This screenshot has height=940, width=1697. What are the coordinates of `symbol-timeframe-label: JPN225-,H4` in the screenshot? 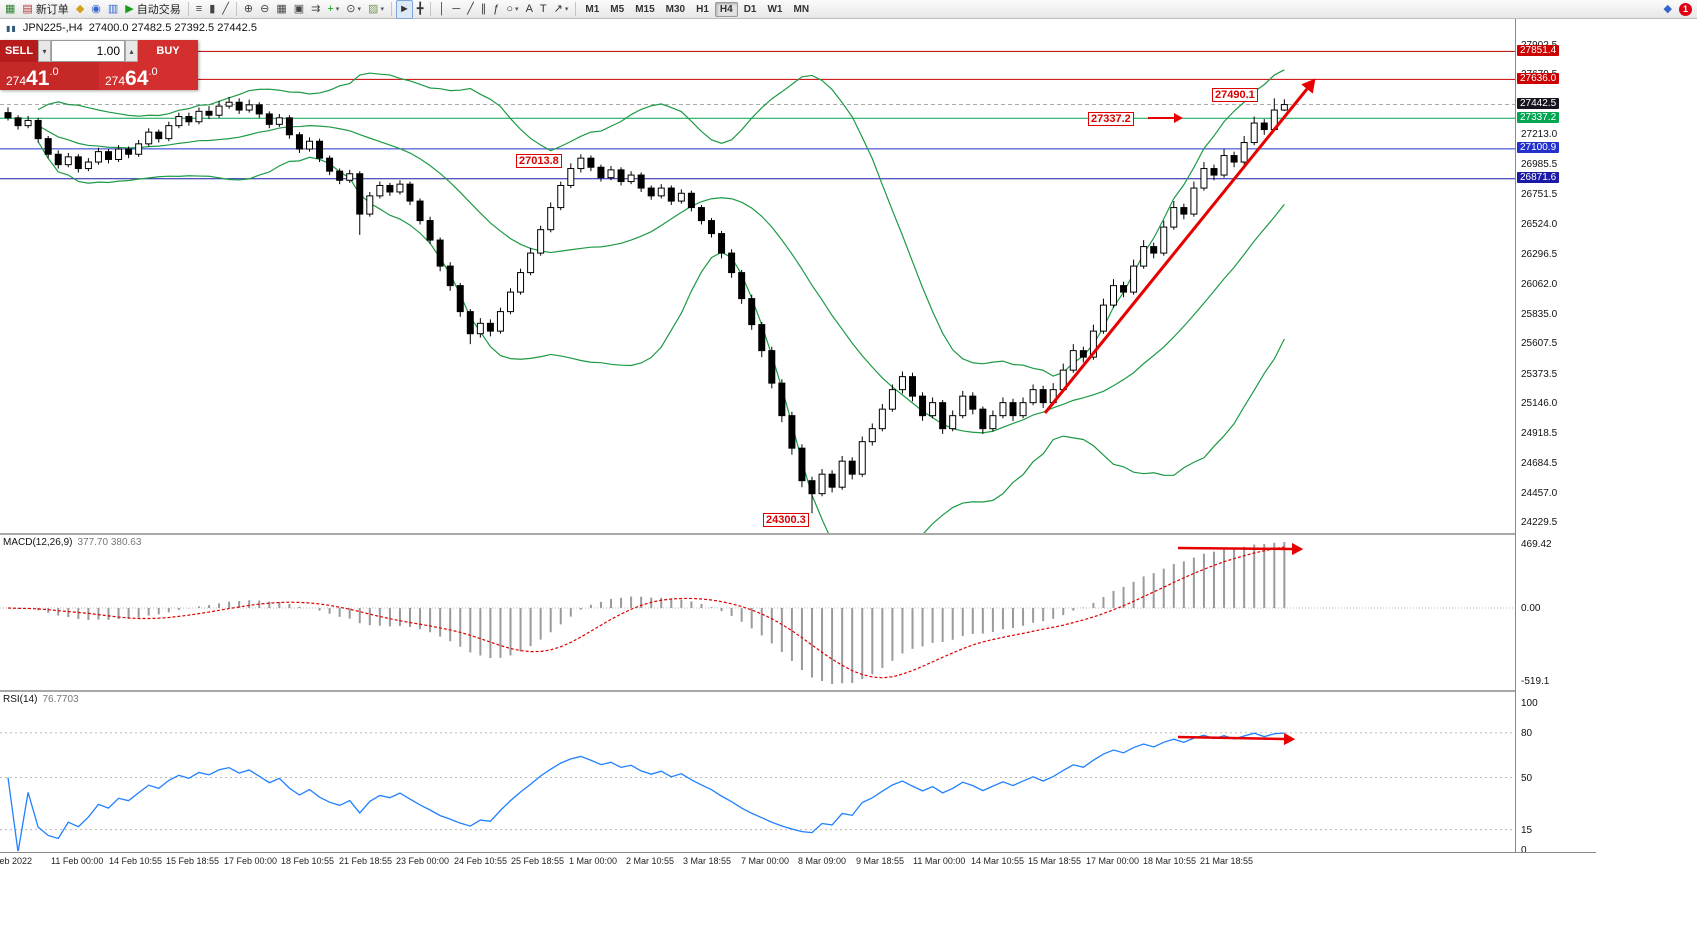 It's located at (52, 28).